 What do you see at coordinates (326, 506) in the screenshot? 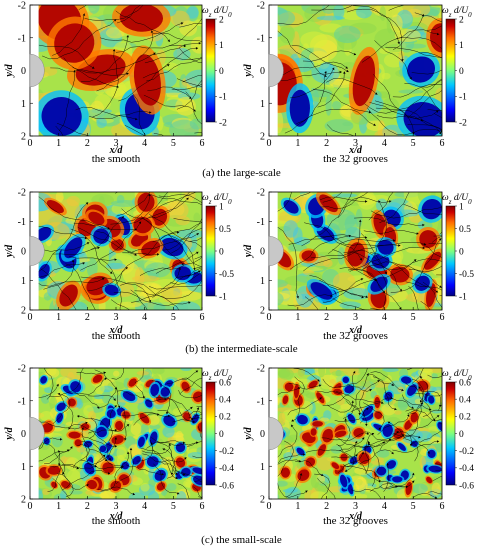
I see `x-tick-label: 2` at bounding box center [326, 506].